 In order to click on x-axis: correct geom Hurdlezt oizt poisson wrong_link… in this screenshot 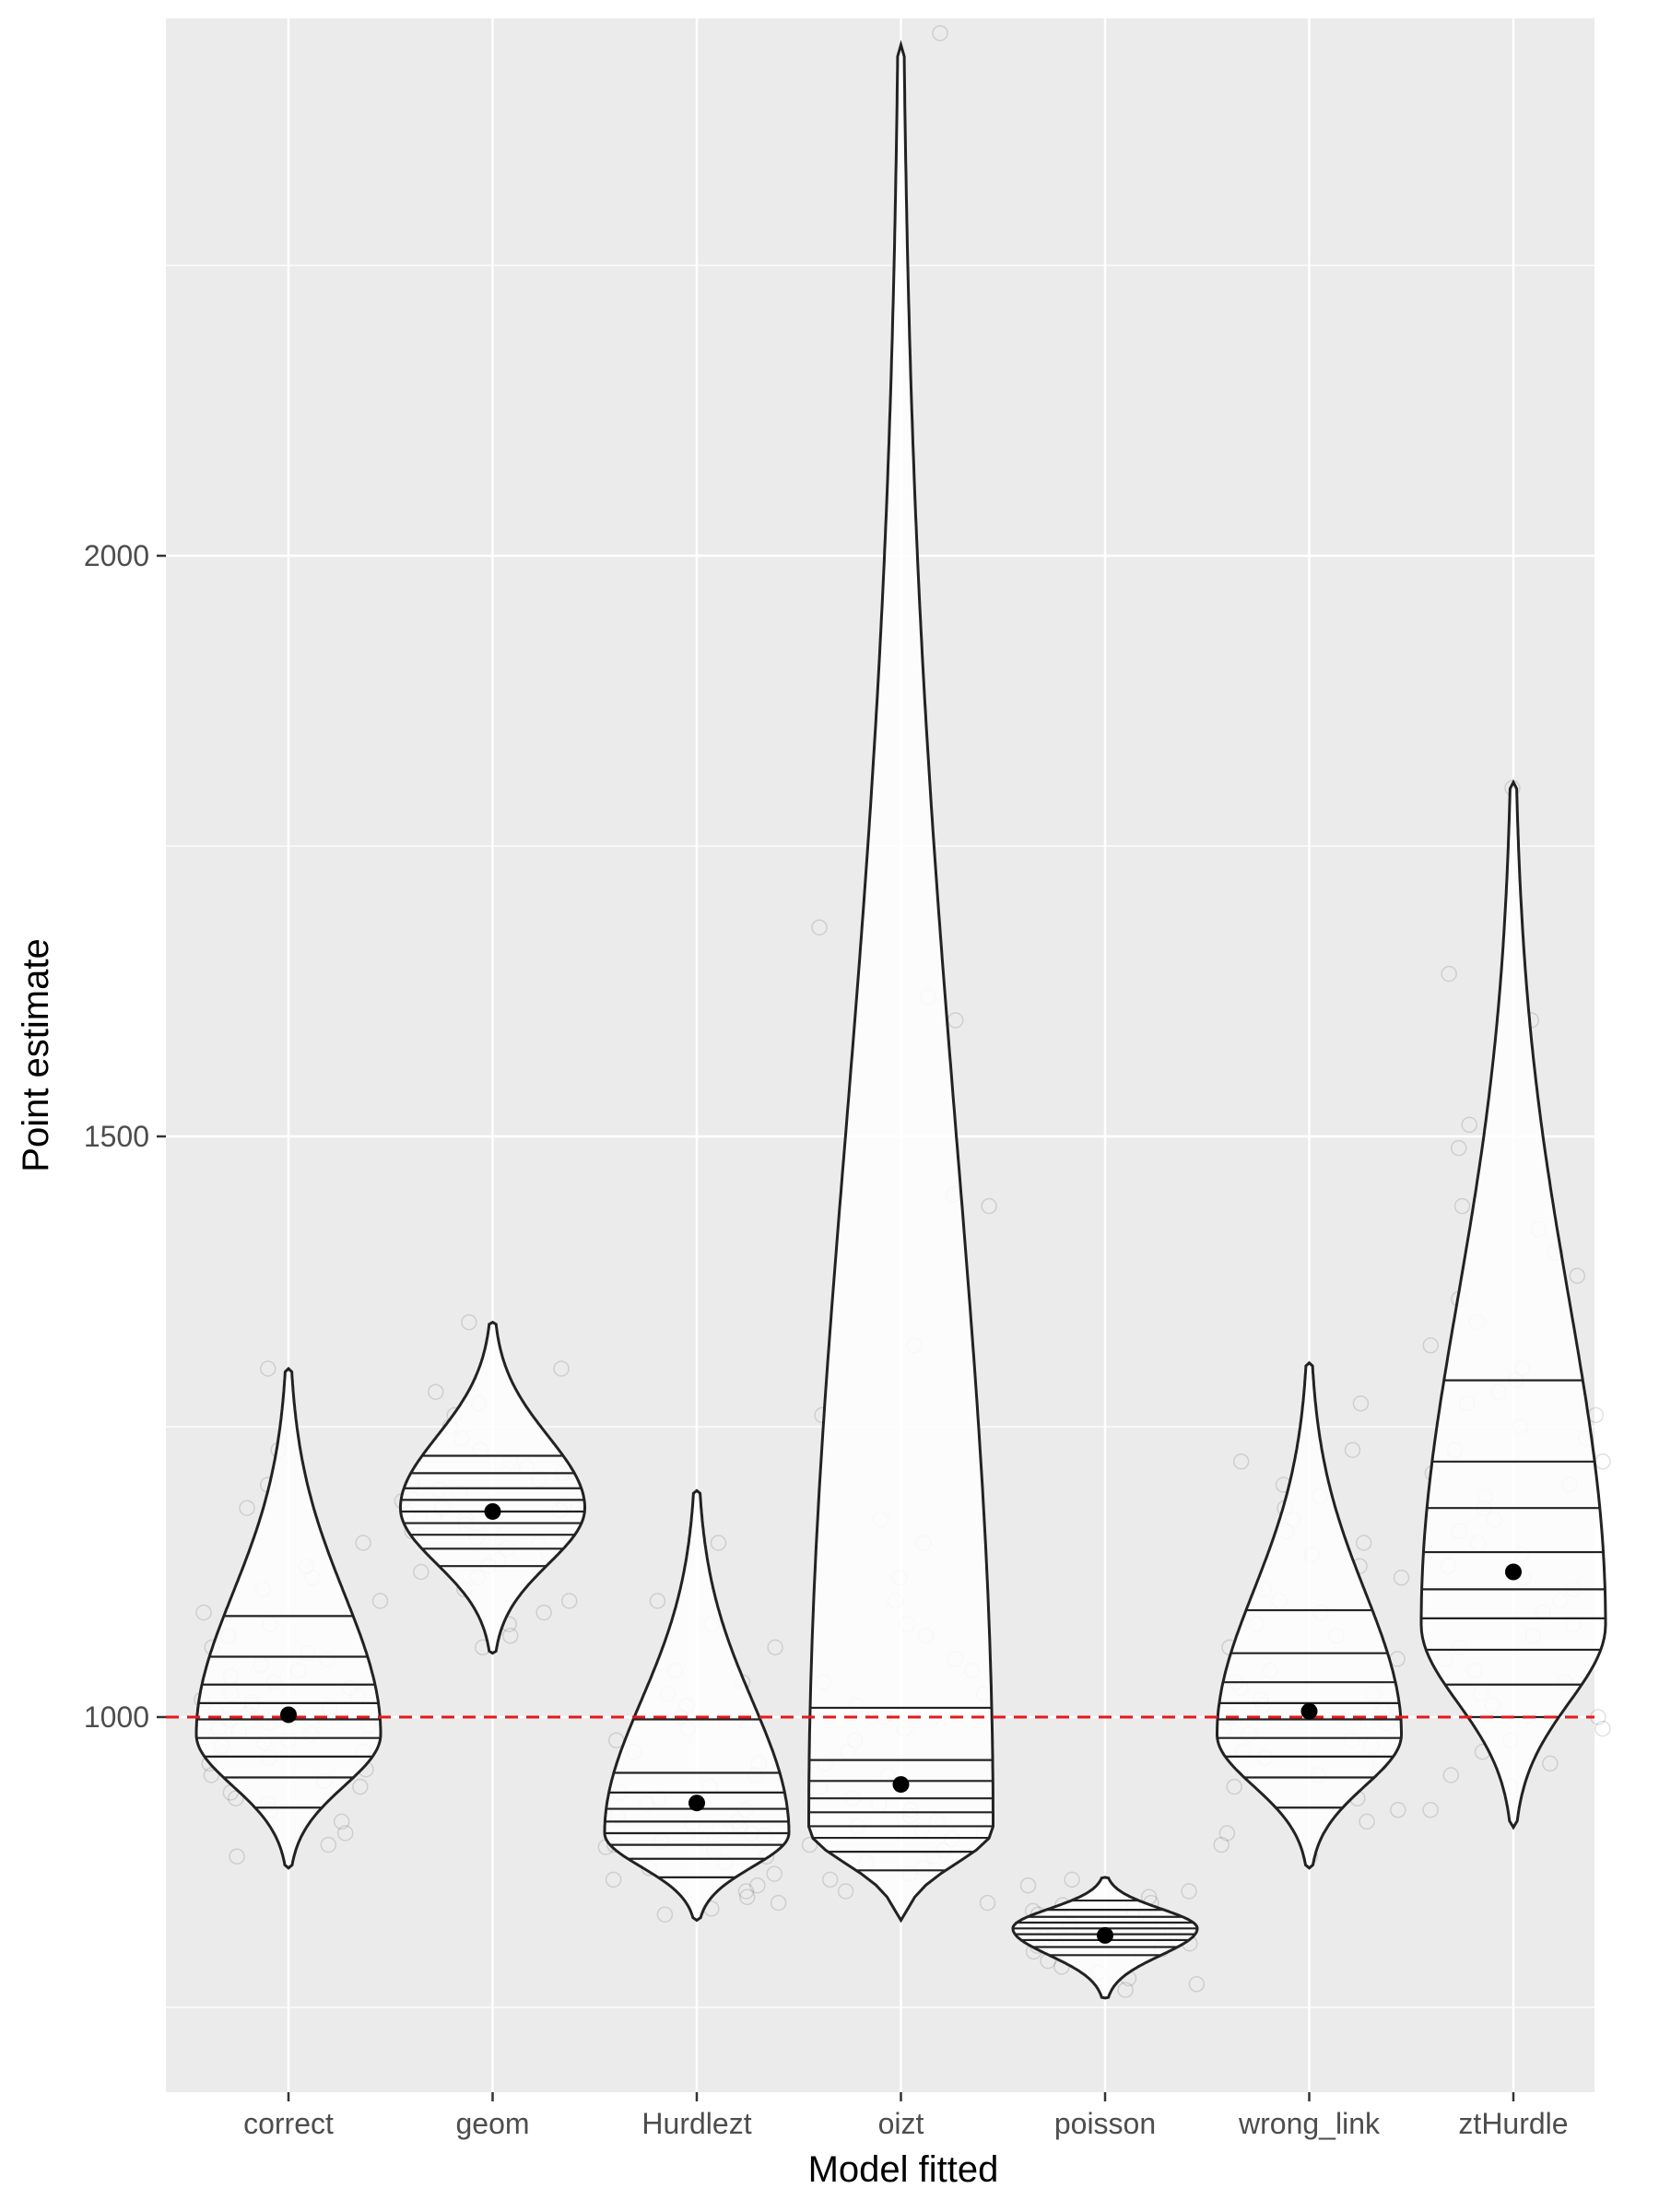, I will do `click(906, 2116)`.